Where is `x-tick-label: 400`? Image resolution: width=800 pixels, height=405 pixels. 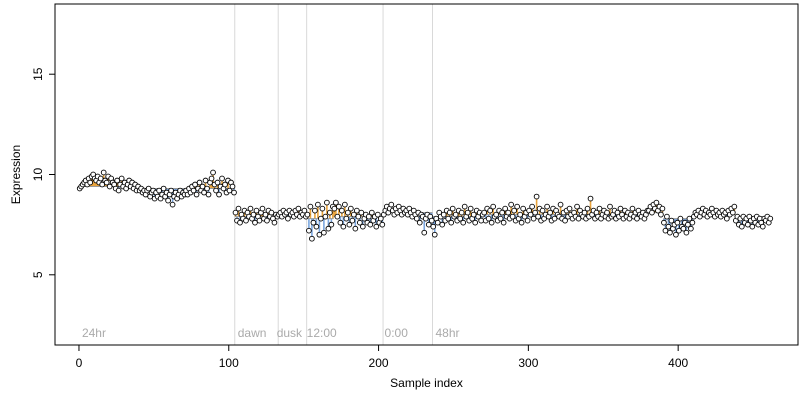
x-tick-label: 400 is located at coordinates (678, 363).